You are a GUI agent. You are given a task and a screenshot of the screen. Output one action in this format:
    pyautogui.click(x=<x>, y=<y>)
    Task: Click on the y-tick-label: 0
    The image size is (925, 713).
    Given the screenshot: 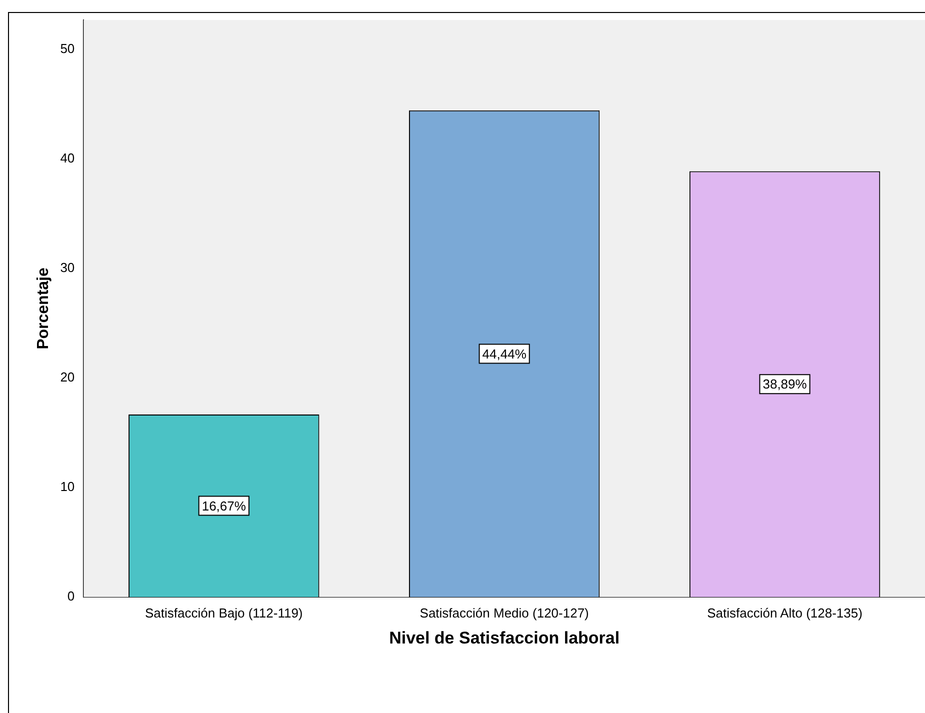 What is the action you would take?
    pyautogui.click(x=71, y=596)
    